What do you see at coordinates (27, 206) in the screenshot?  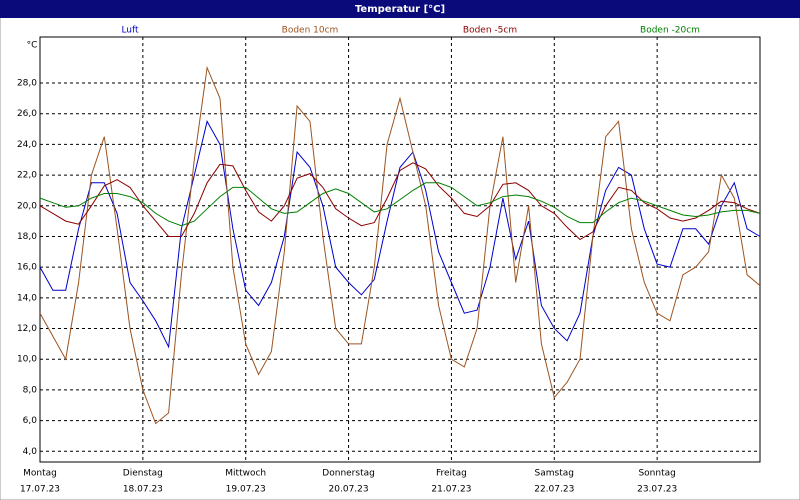 I see `y-tick-label: 20,0` at bounding box center [27, 206].